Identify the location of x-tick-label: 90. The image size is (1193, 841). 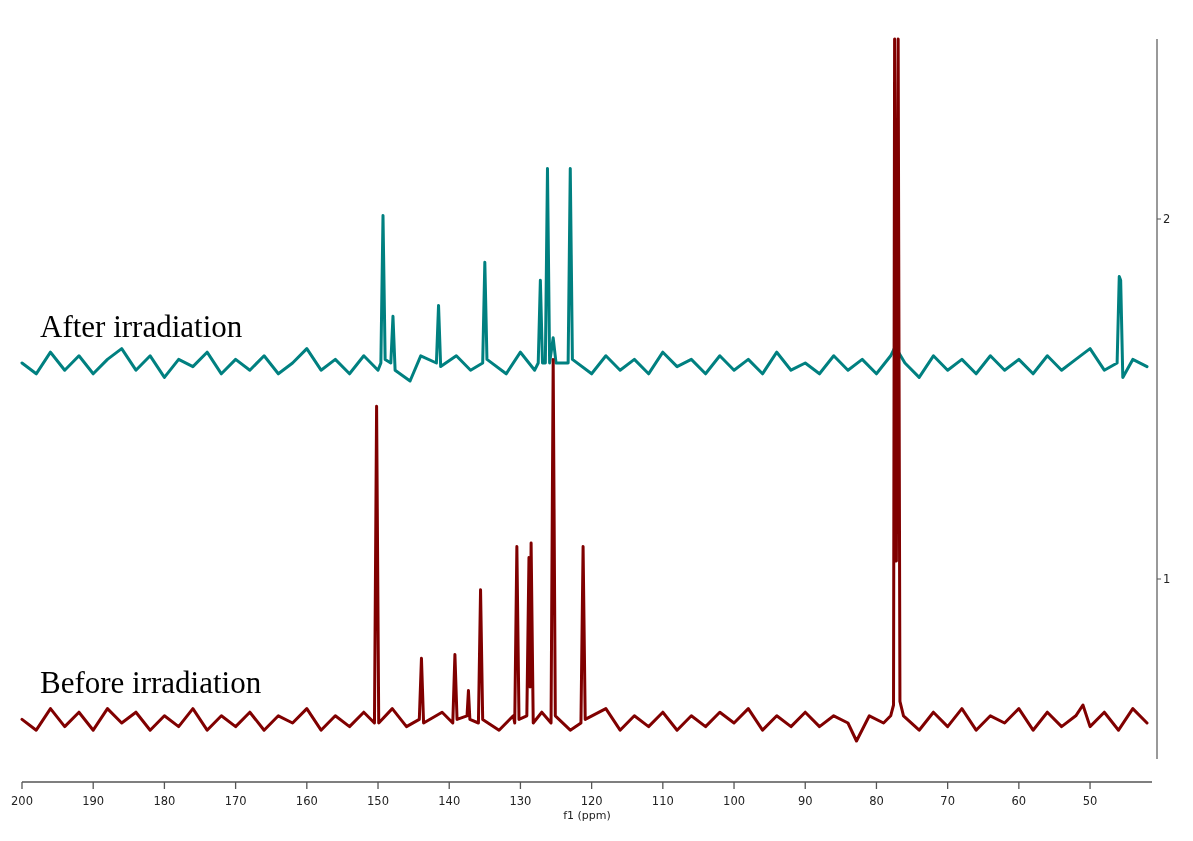
(805, 801).